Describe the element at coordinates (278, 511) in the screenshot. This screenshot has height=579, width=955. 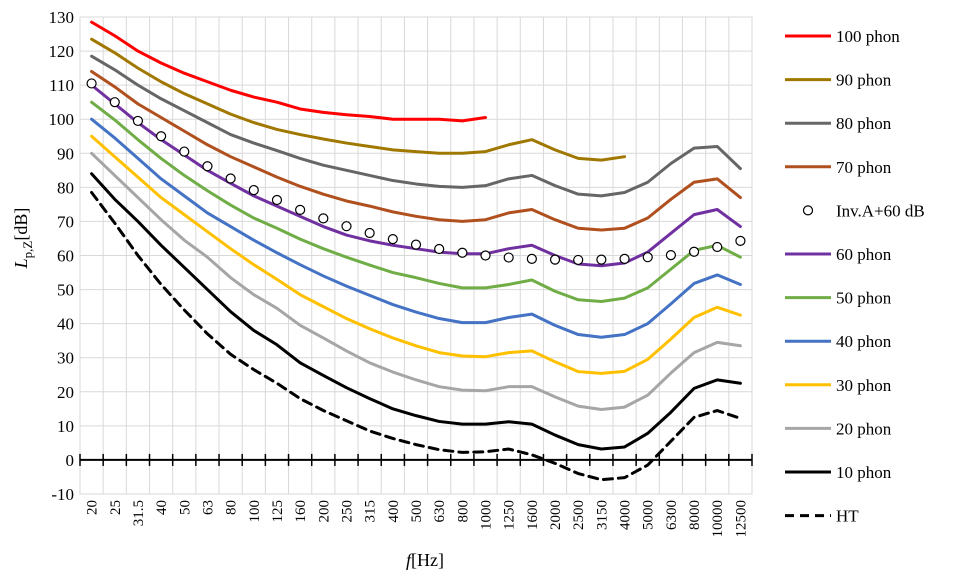
I see `x-tick-label: 125` at that location.